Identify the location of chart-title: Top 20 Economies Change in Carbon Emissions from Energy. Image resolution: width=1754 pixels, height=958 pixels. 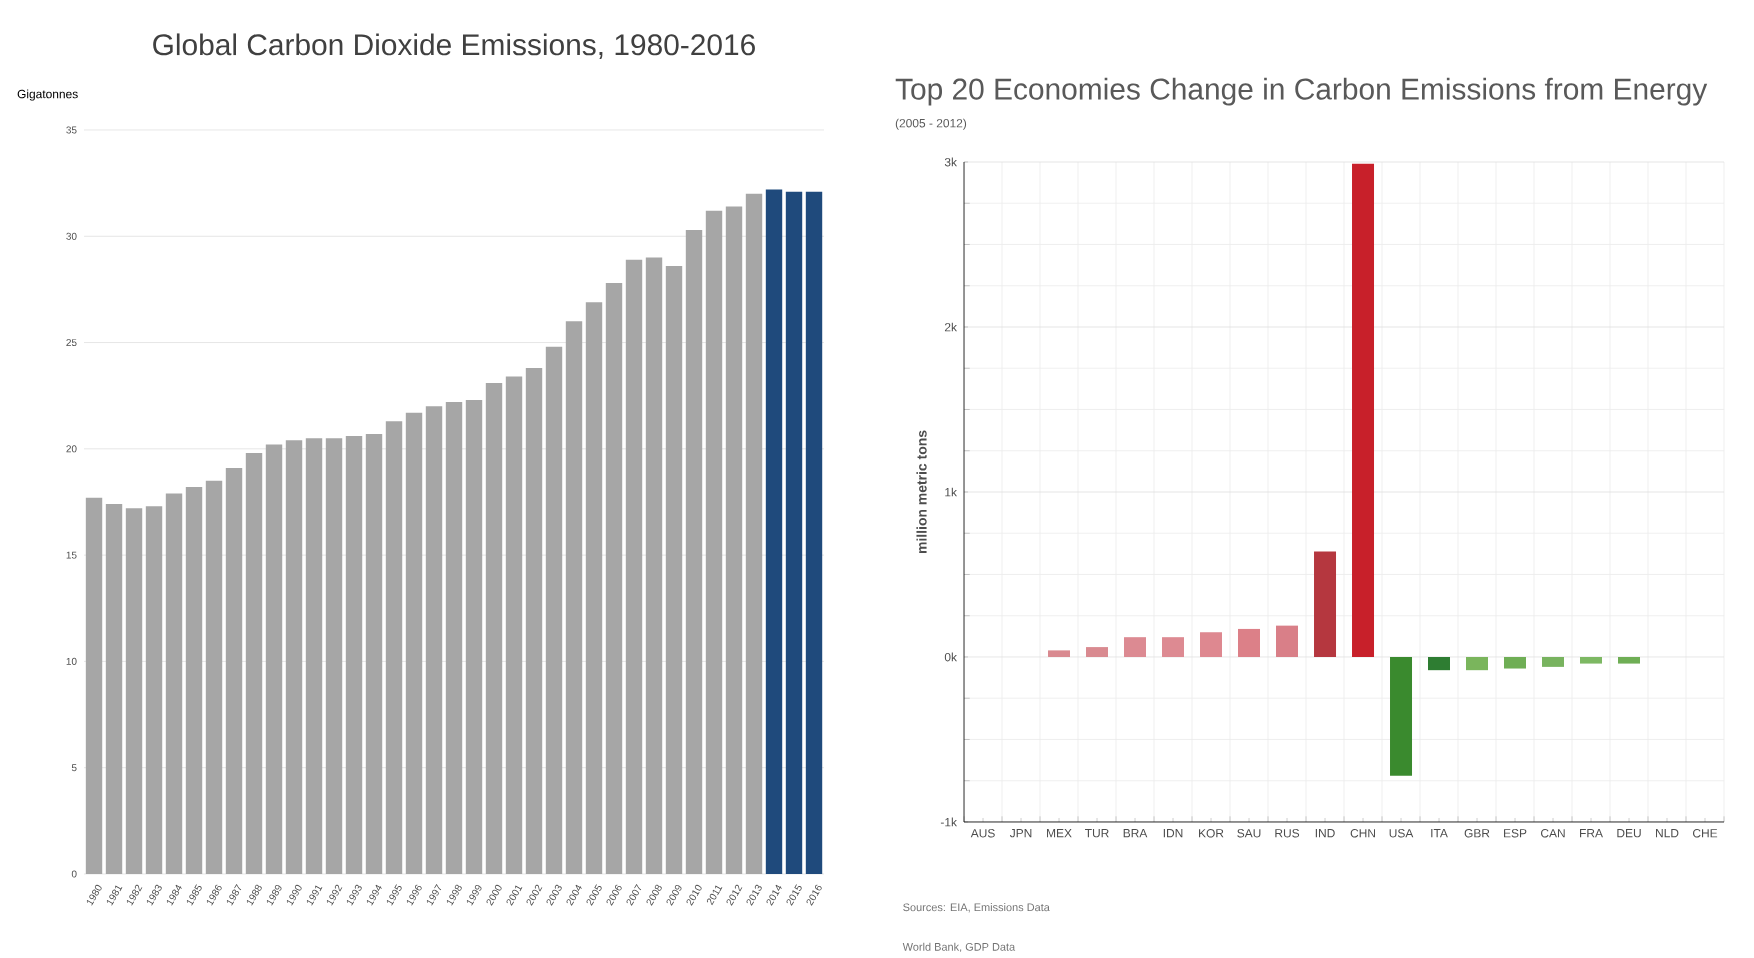
(1301, 91).